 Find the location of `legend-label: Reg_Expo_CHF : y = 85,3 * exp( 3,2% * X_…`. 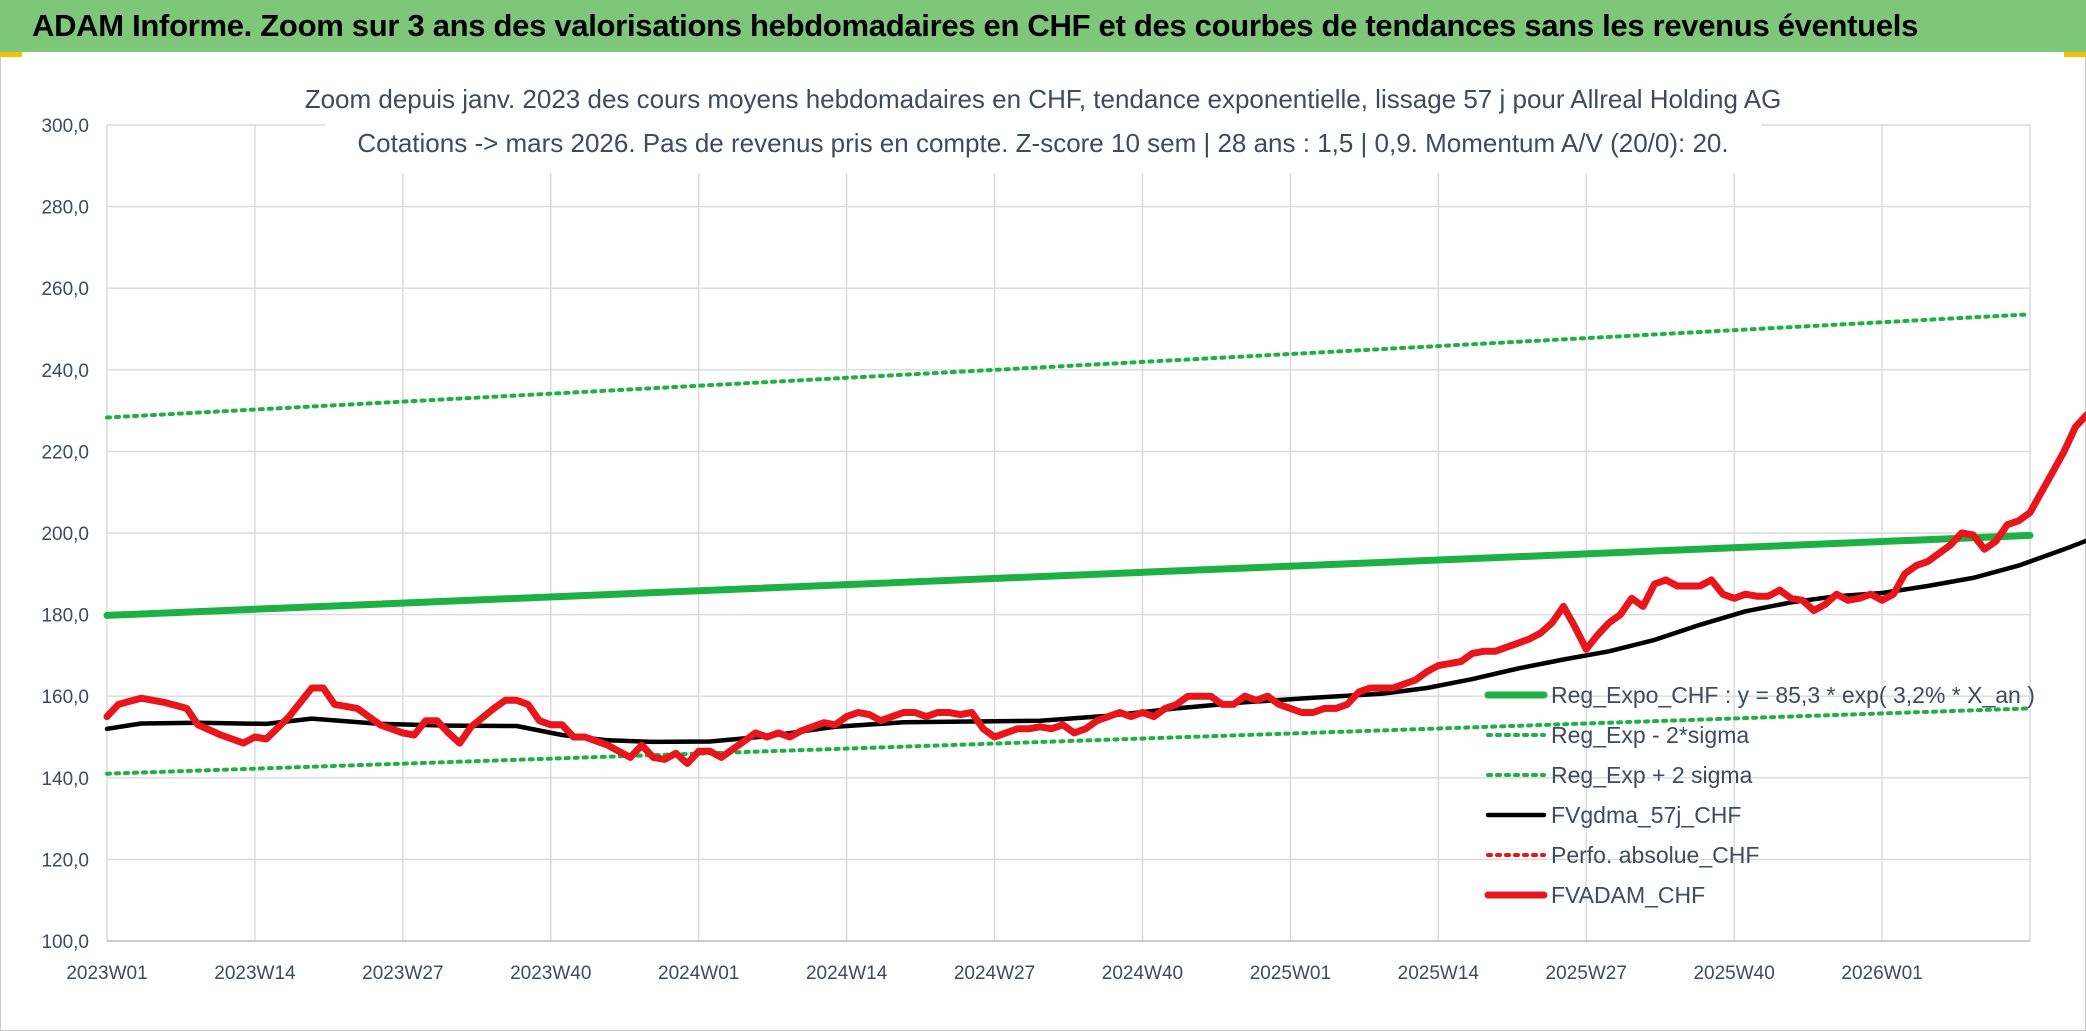

legend-label: Reg_Expo_CHF : y = 85,3 * exp( 3,2% * X_… is located at coordinates (1793, 695).